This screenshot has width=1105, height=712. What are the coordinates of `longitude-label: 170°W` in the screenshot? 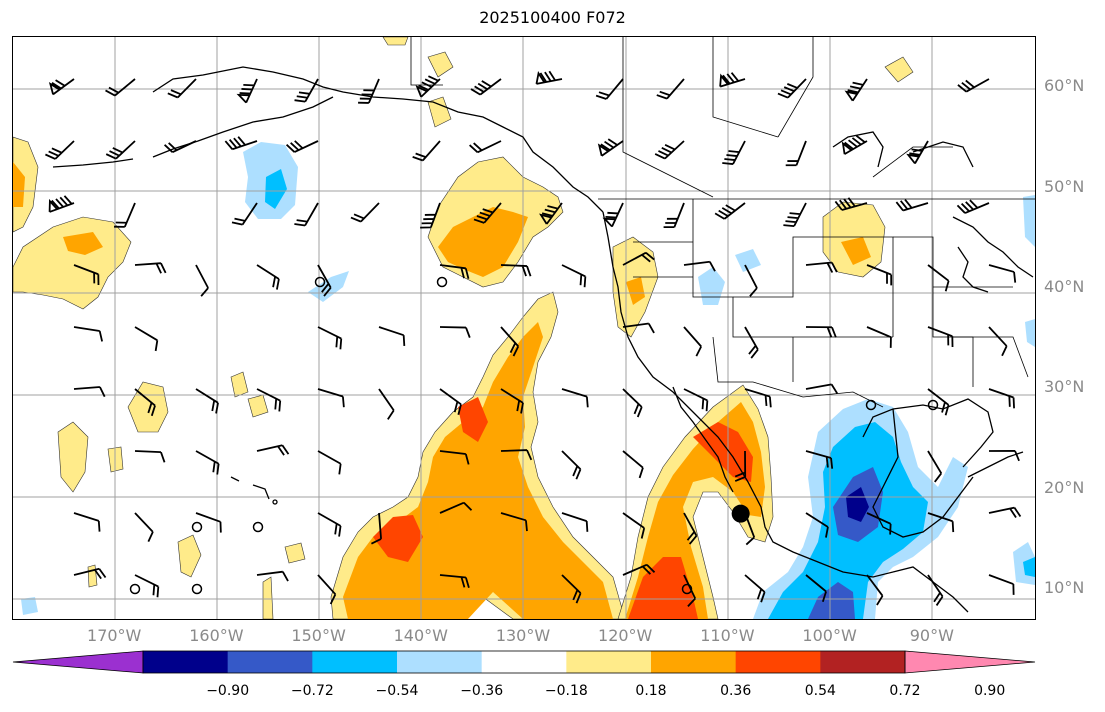 It's located at (114, 635).